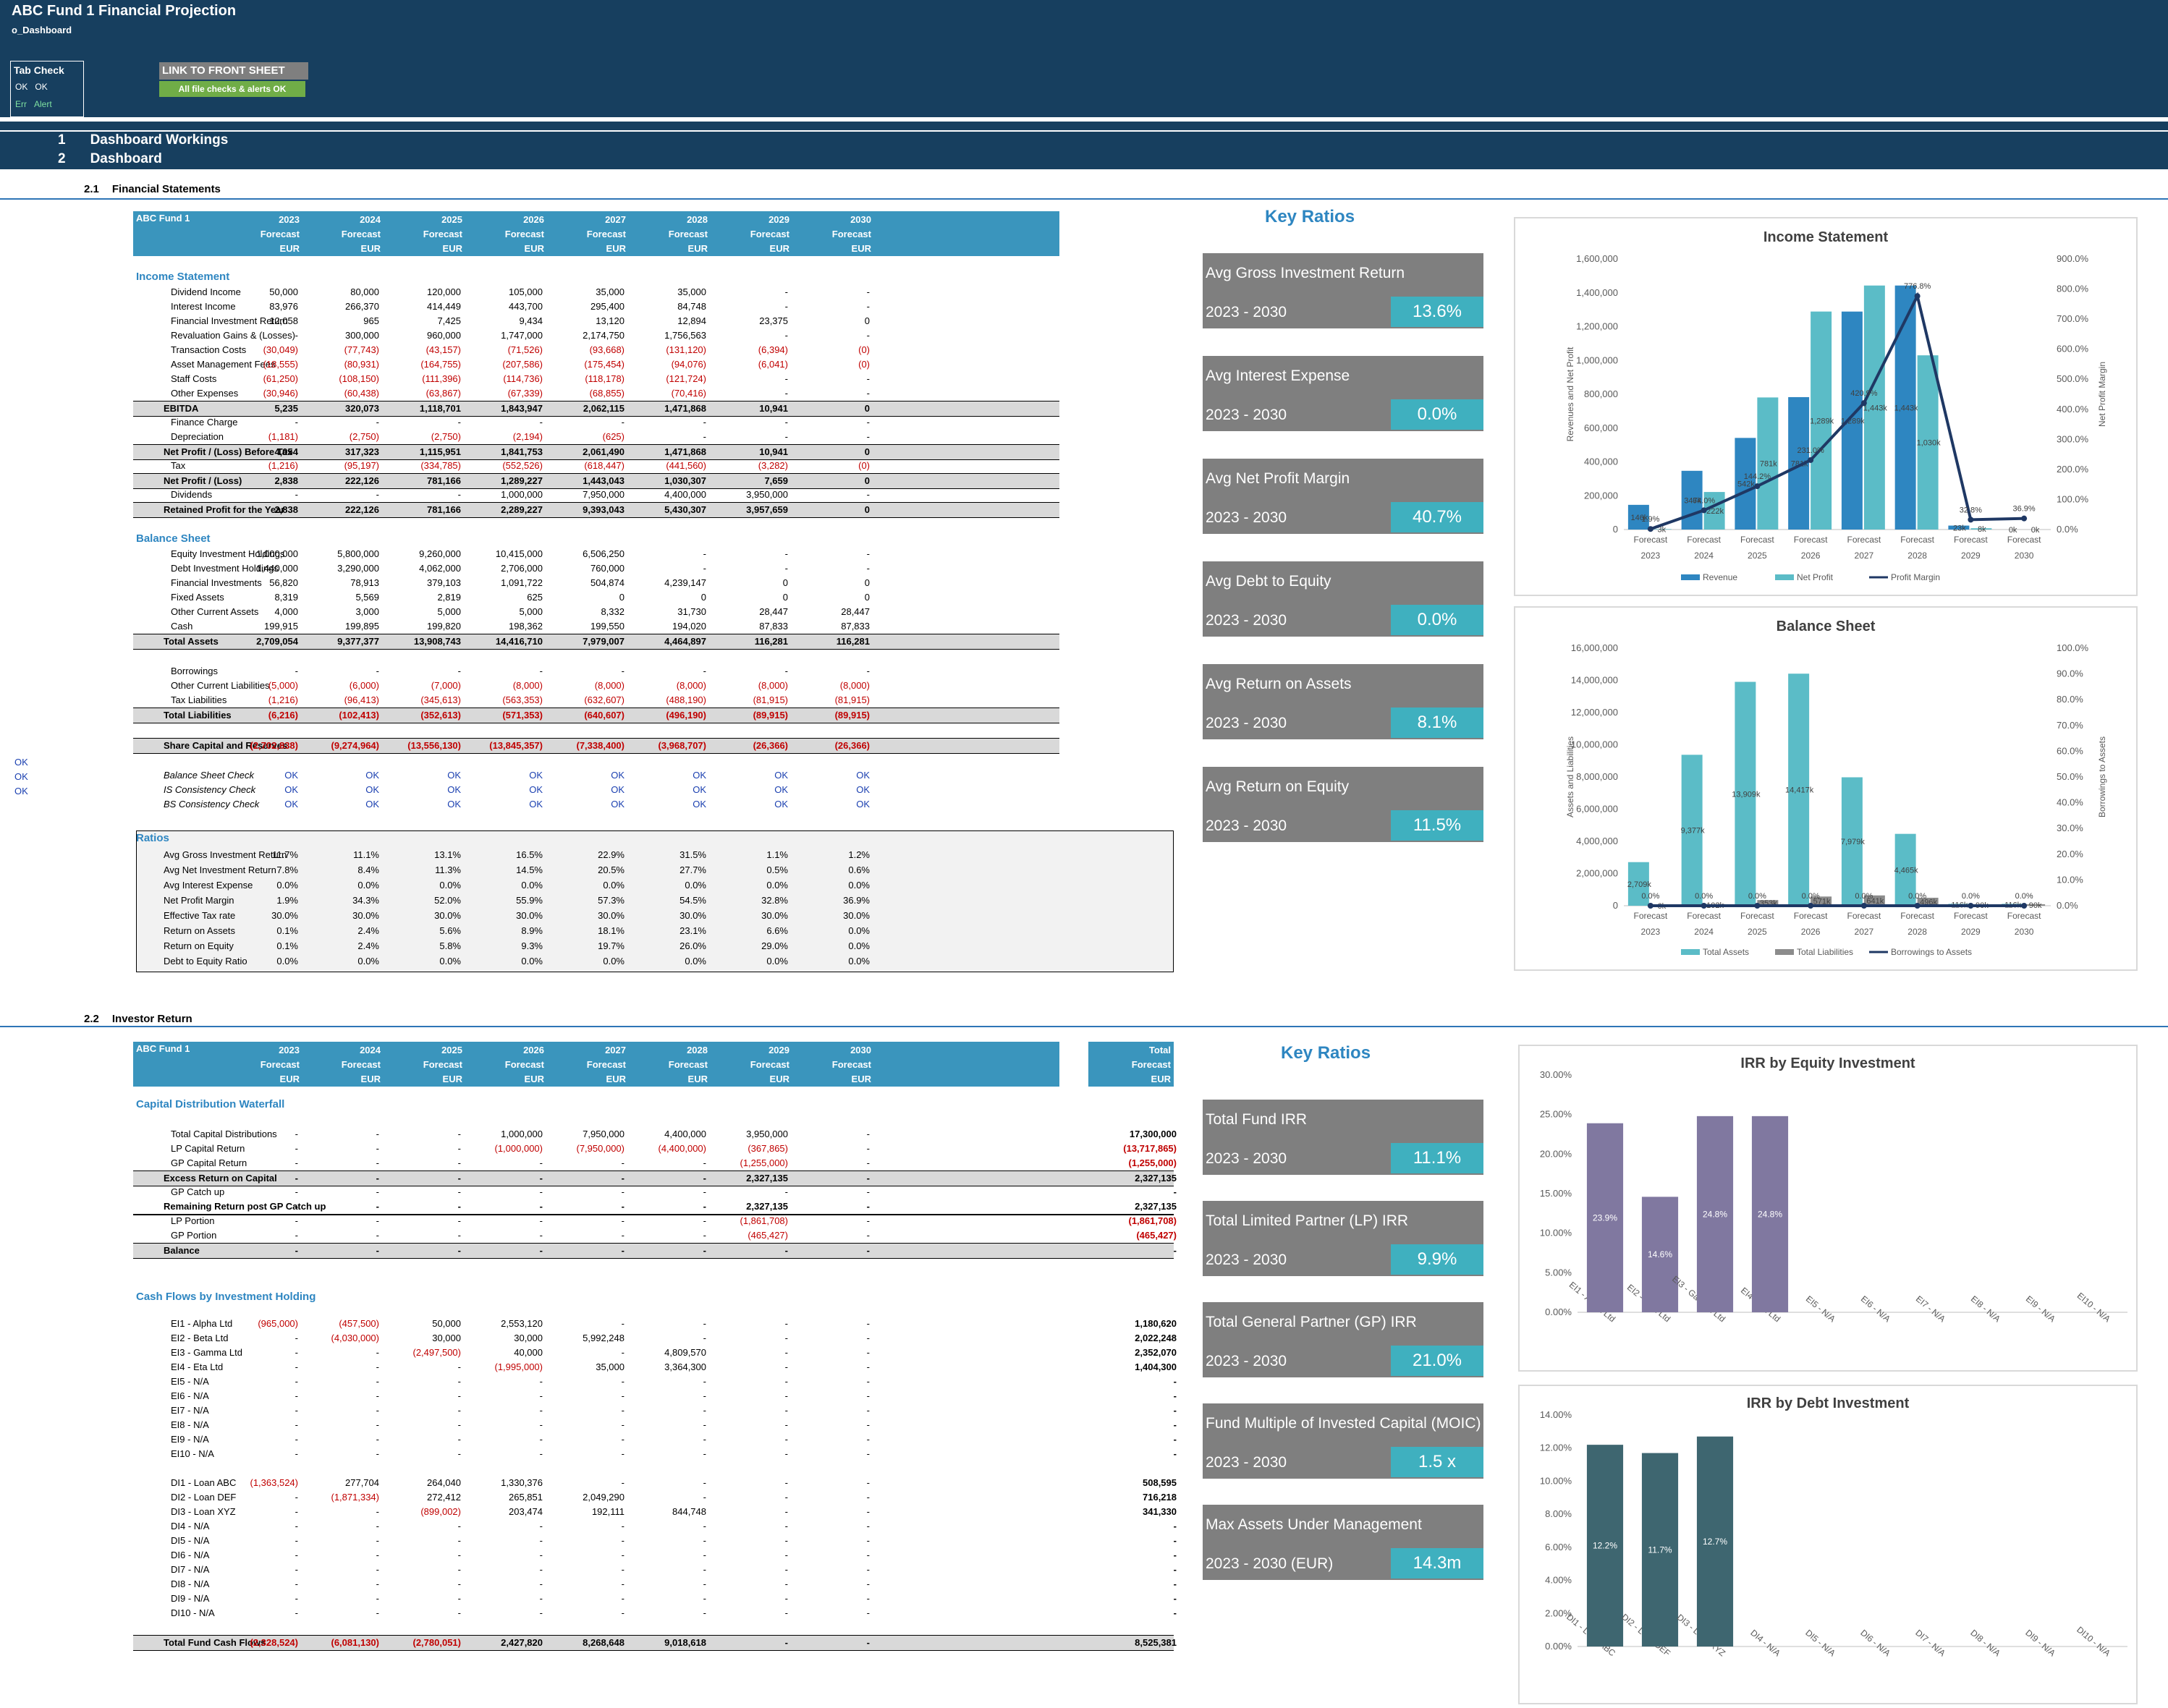 The height and width of the screenshot is (1708, 2168). What do you see at coordinates (1437, 1462) in the screenshot?
I see `key-ratio-value: 1.5 x` at bounding box center [1437, 1462].